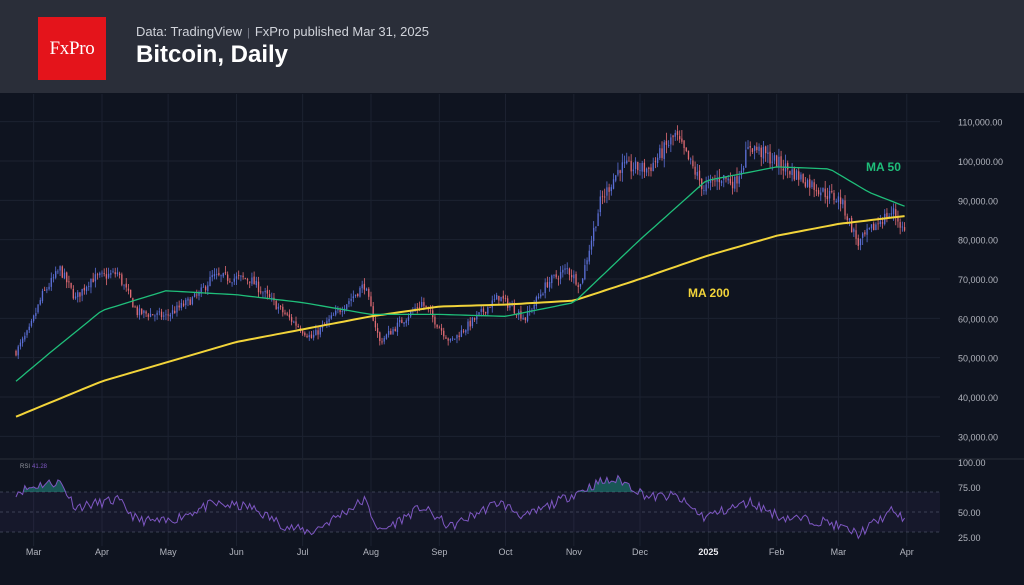 Image resolution: width=1024 pixels, height=585 pixels. What do you see at coordinates (40, 467) in the screenshot?
I see `rsi-legend-value: 41.28` at bounding box center [40, 467].